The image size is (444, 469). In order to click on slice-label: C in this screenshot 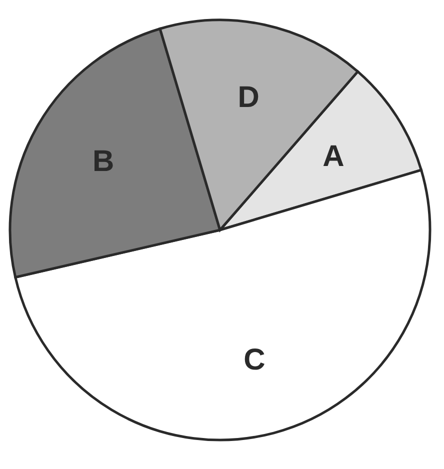, I will do `click(255, 360)`.